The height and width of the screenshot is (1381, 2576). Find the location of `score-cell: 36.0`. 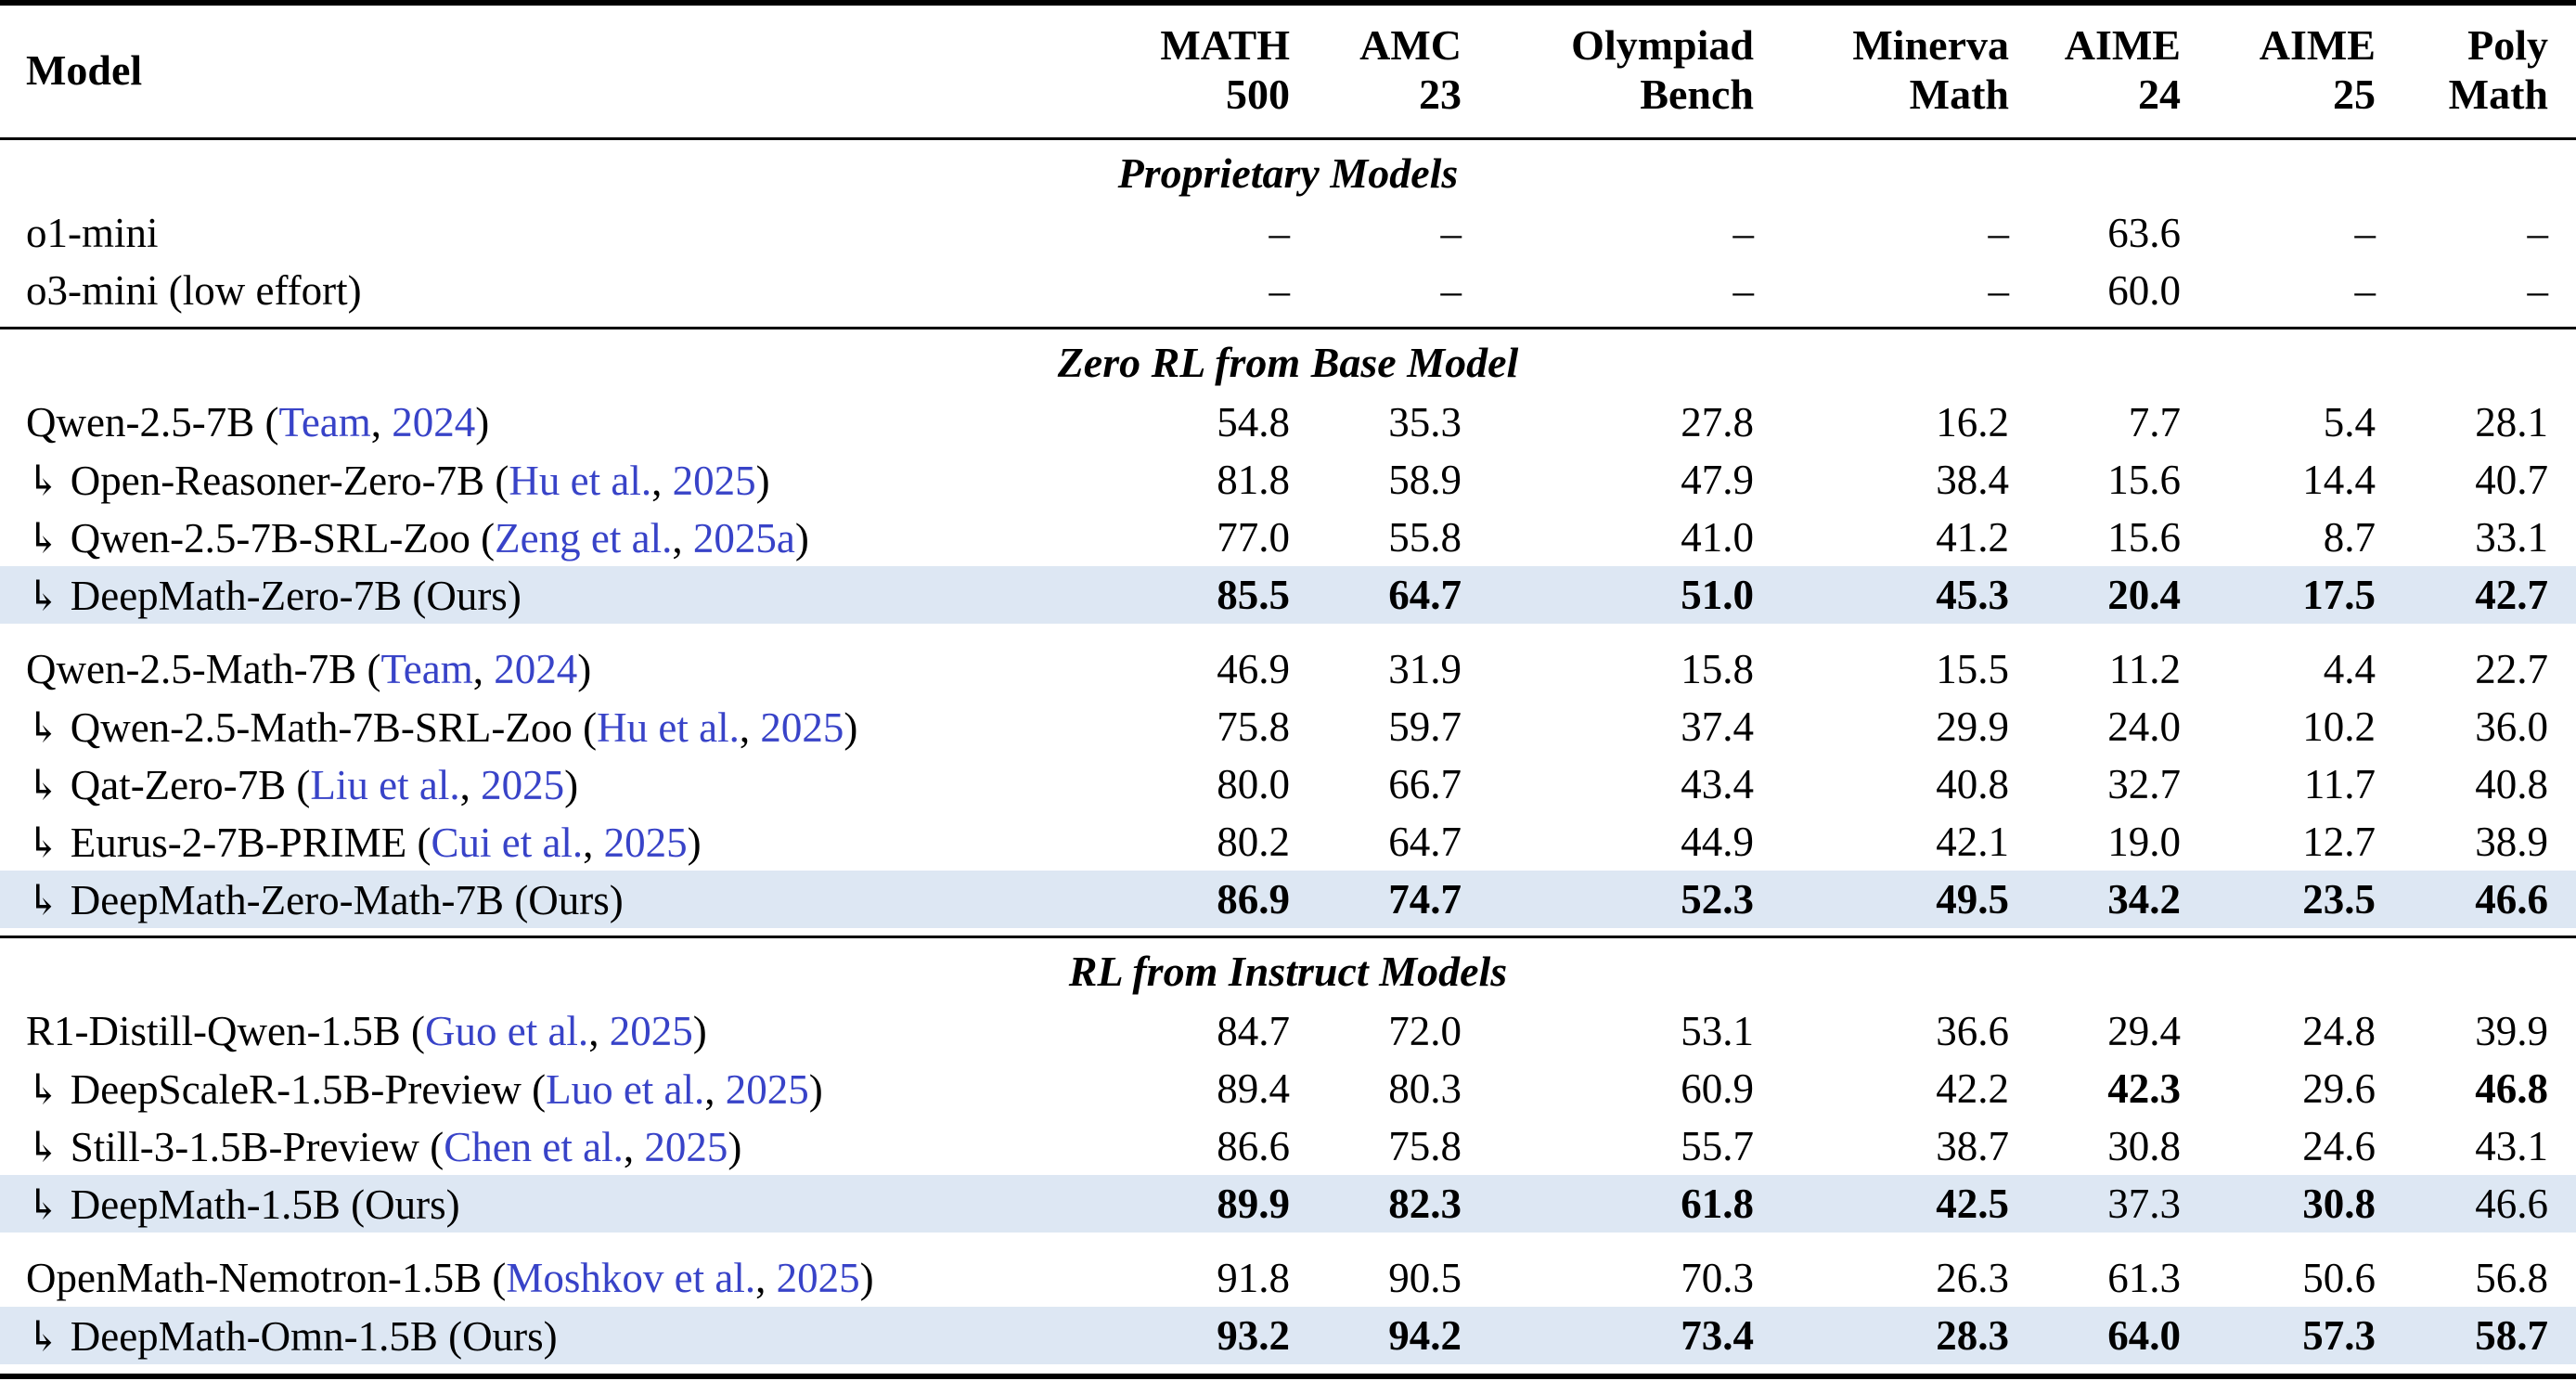

score-cell: 36.0 is located at coordinates (2512, 726).